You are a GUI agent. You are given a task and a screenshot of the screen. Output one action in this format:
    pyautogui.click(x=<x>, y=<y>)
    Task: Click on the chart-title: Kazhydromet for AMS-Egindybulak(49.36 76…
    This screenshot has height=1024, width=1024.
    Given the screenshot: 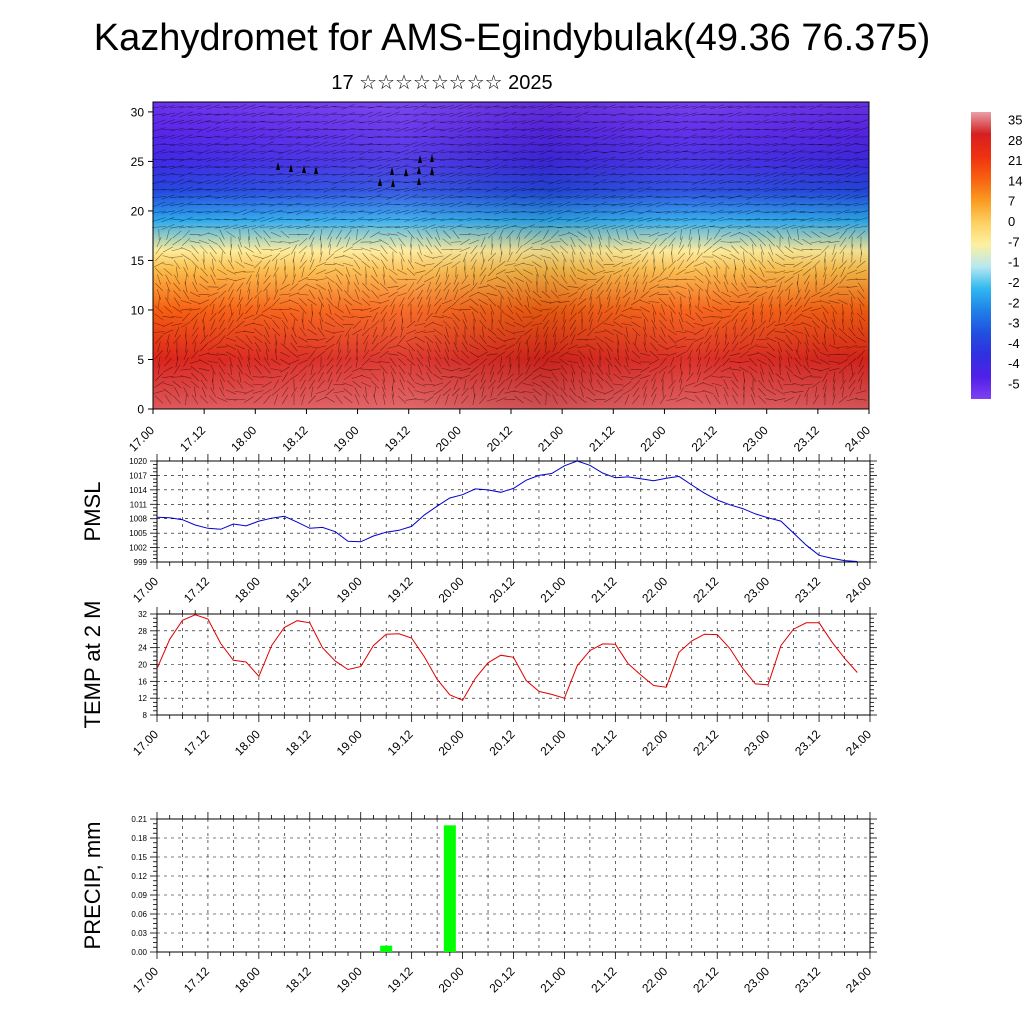 What is the action you would take?
    pyautogui.click(x=512, y=38)
    